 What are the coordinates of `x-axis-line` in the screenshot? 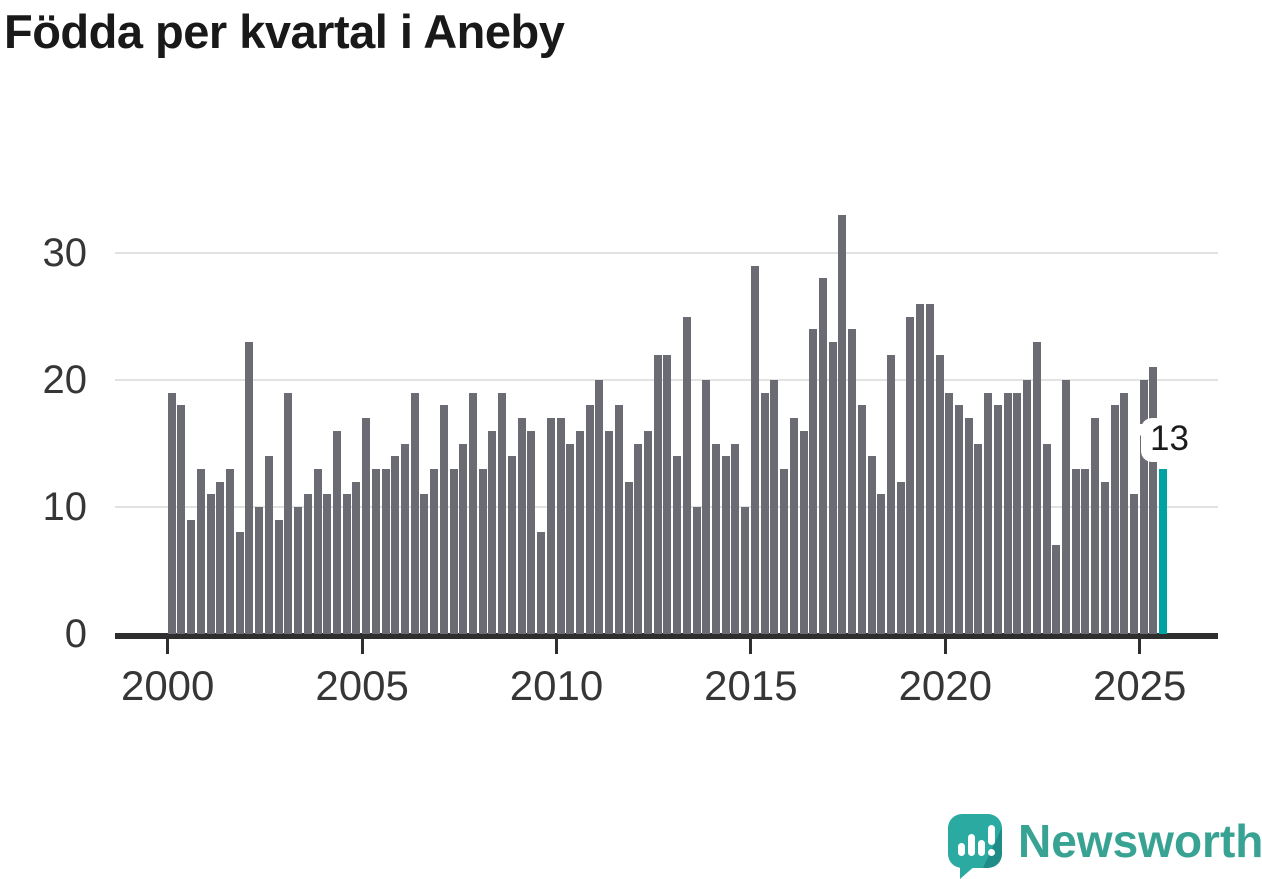 It's located at (666, 636).